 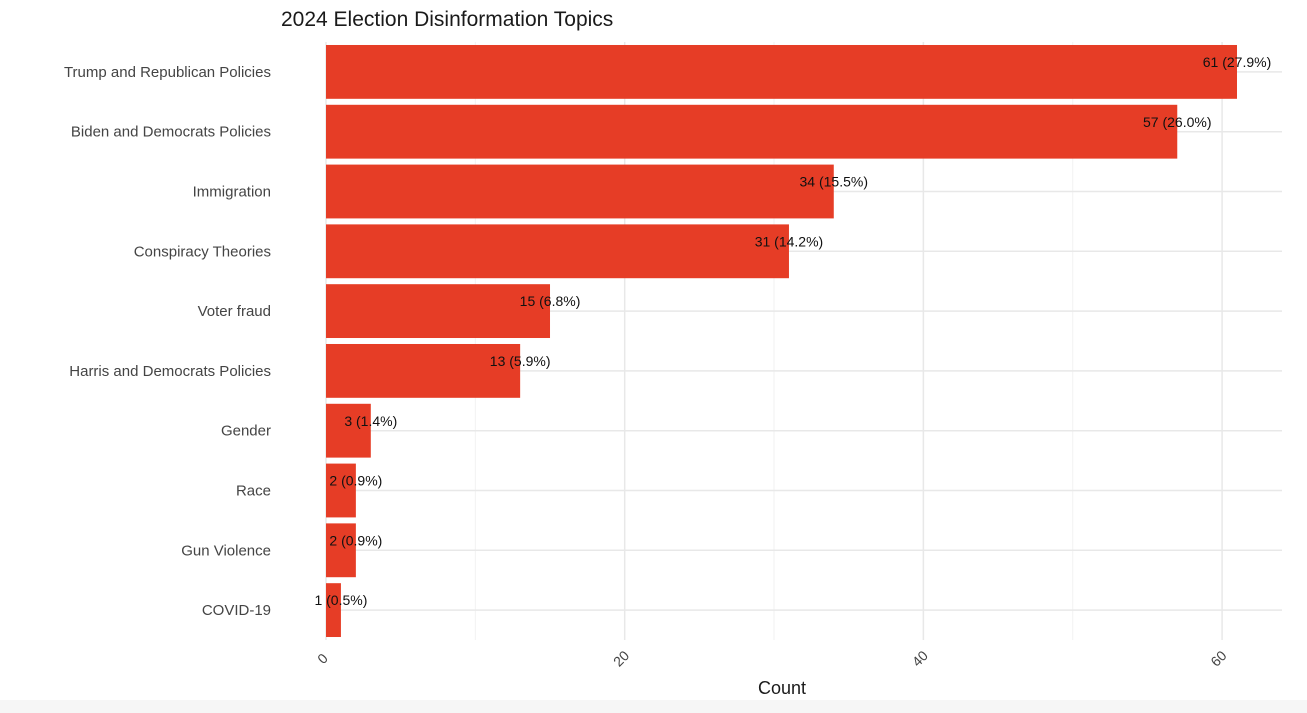 I want to click on data-label: 1 (0.5%), so click(x=340, y=600).